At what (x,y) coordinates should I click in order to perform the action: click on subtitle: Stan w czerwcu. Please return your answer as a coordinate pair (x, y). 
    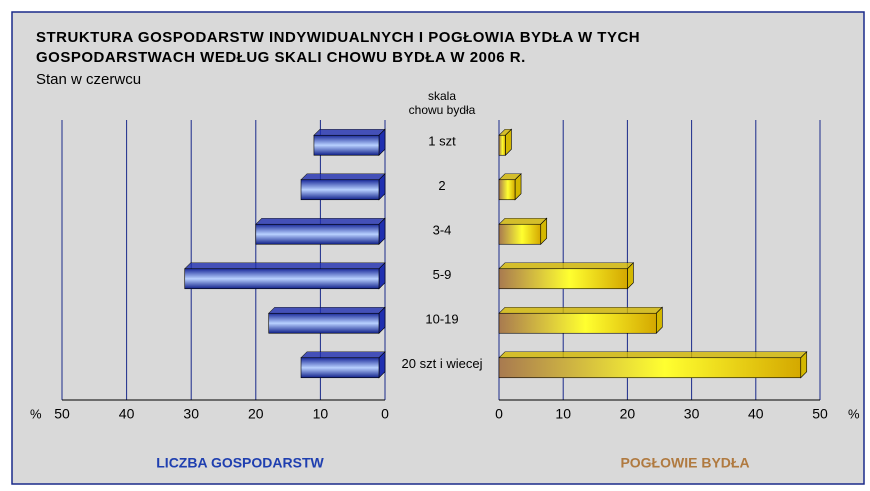
    Looking at the image, I should click on (88, 79).